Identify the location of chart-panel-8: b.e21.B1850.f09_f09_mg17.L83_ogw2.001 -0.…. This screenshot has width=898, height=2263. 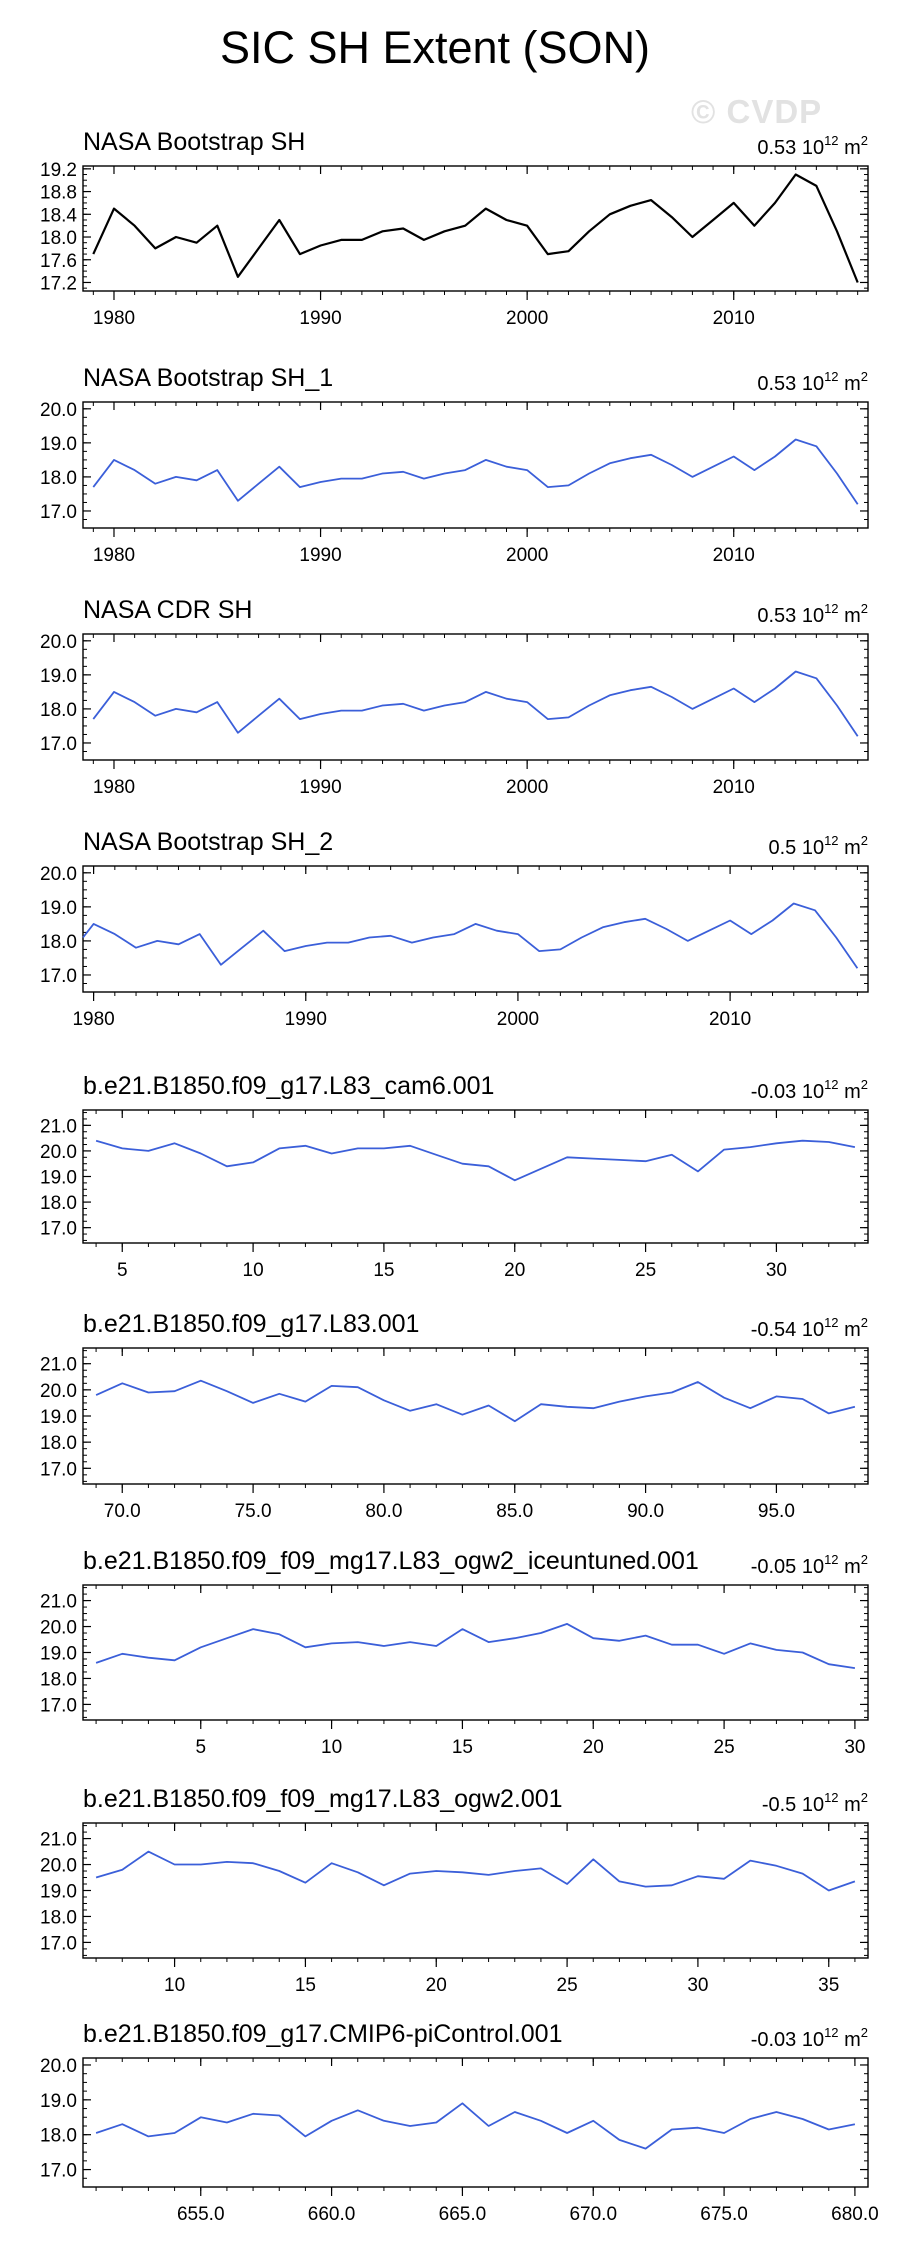
(454, 1890).